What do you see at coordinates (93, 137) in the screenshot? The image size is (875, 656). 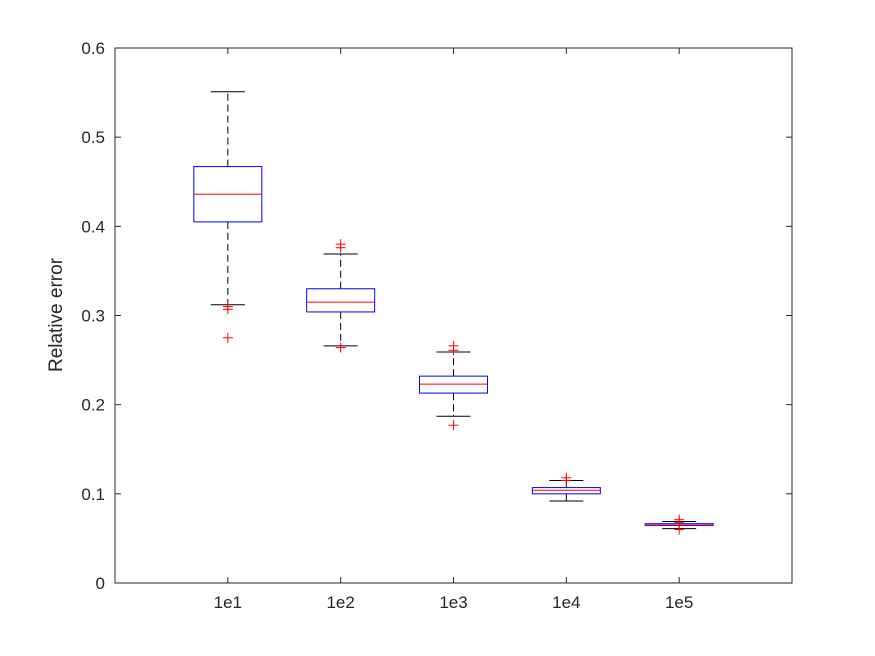 I see `y-tick-label: 0.5` at bounding box center [93, 137].